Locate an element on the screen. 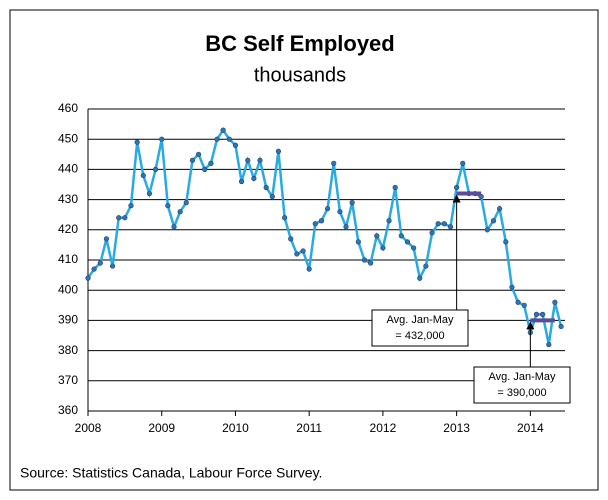  annotation-text: = 432,000 is located at coordinates (419, 336).